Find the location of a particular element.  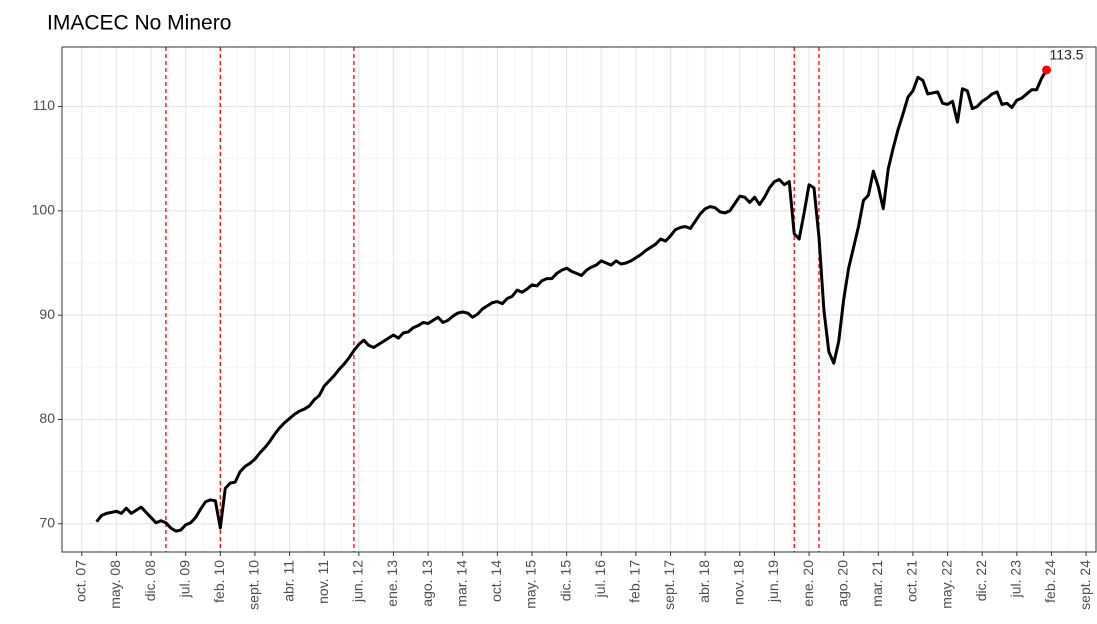

last-value-label: 113.5 is located at coordinates (1067, 55).